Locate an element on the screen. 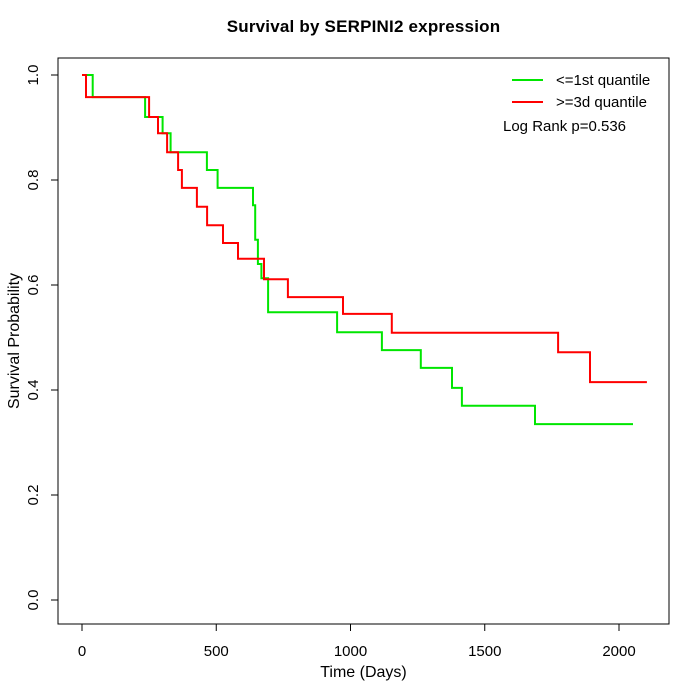 The height and width of the screenshot is (700, 700). x-tick-label: 0 is located at coordinates (82, 651).